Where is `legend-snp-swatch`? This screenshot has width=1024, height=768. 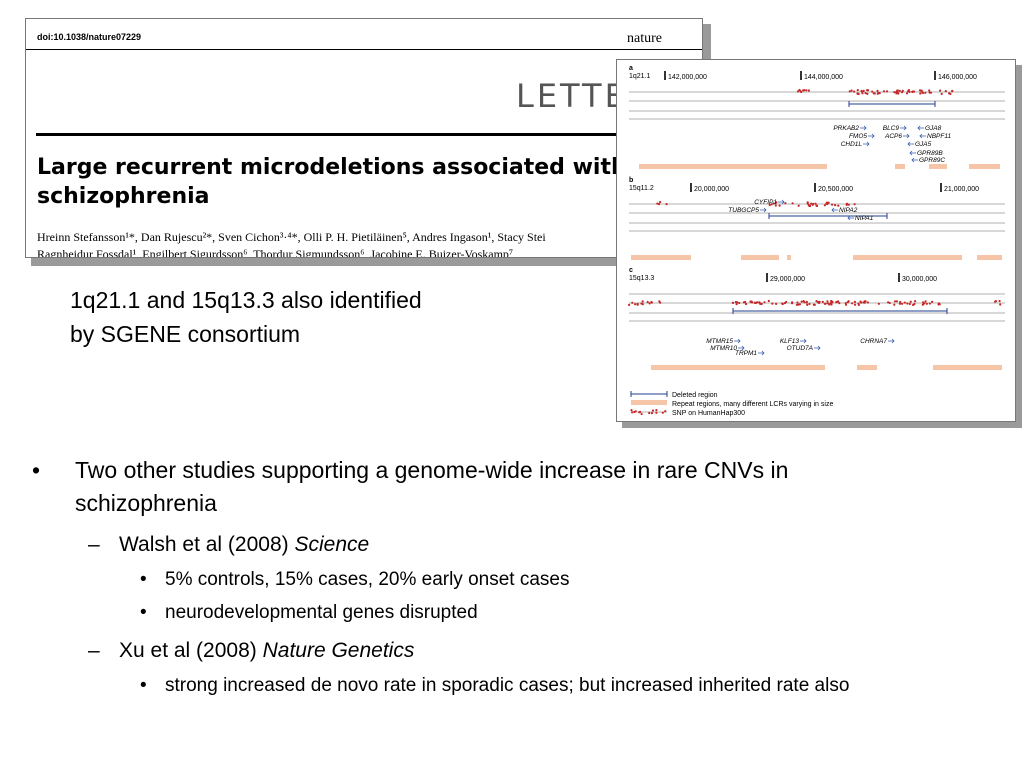
legend-snp-swatch is located at coordinates (648, 412).